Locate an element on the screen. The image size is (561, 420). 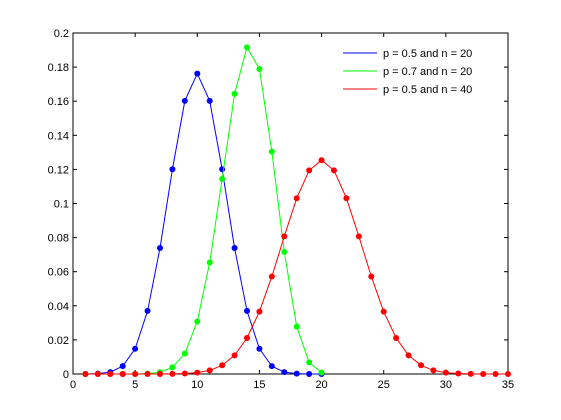
x-tick-label: 35 is located at coordinates (508, 385).